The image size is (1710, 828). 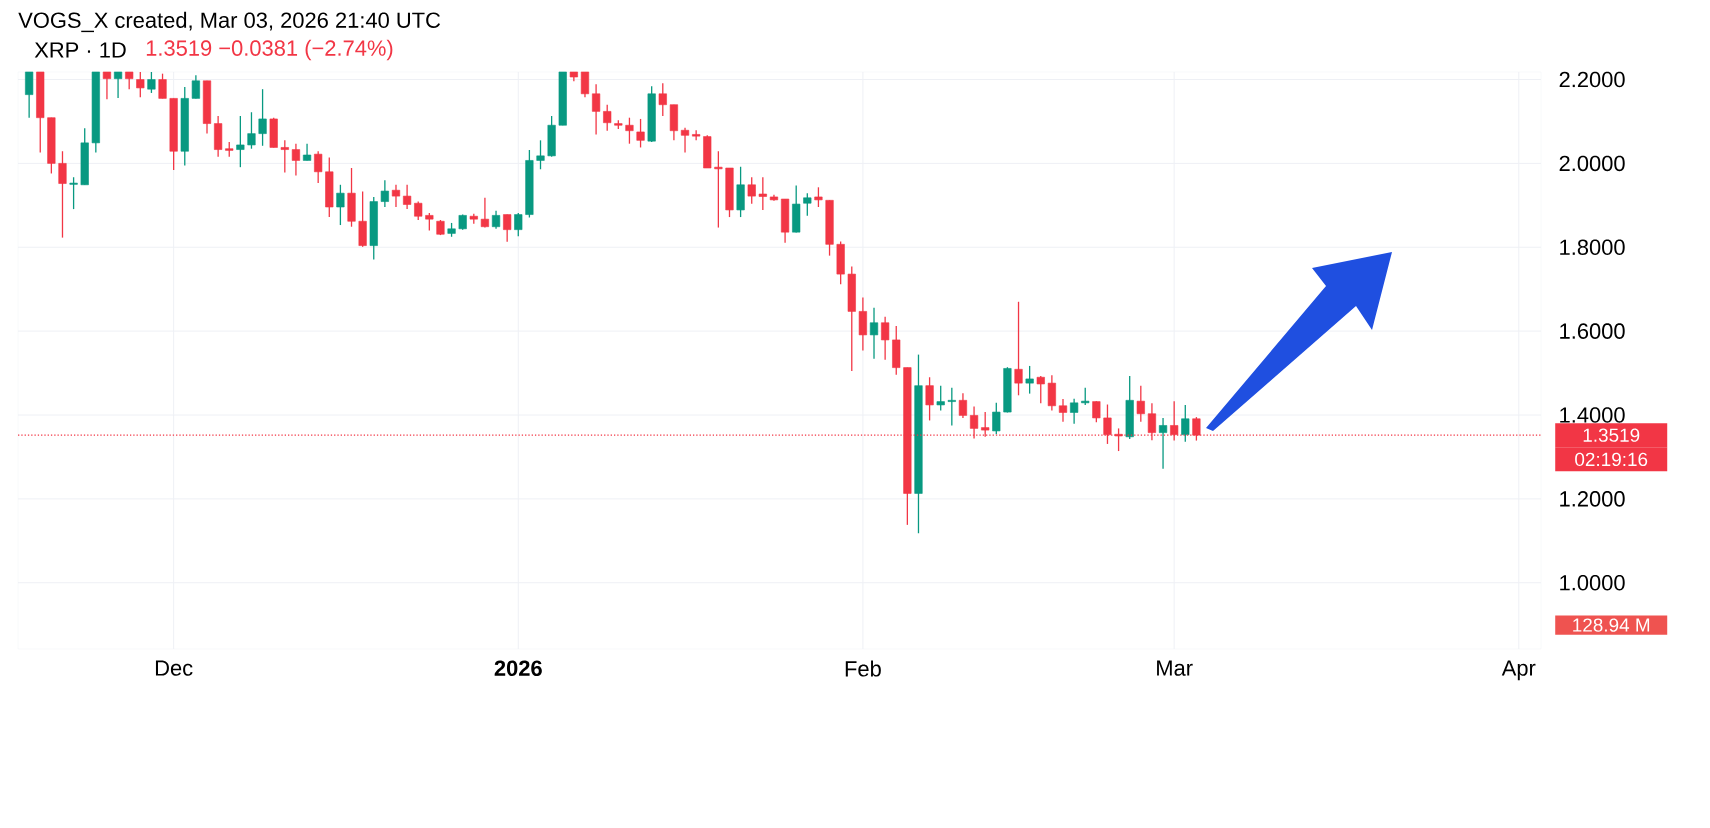 I want to click on text: VOGS_X created, Mar 03, 2026 21:40 UTC, so click(x=229, y=22).